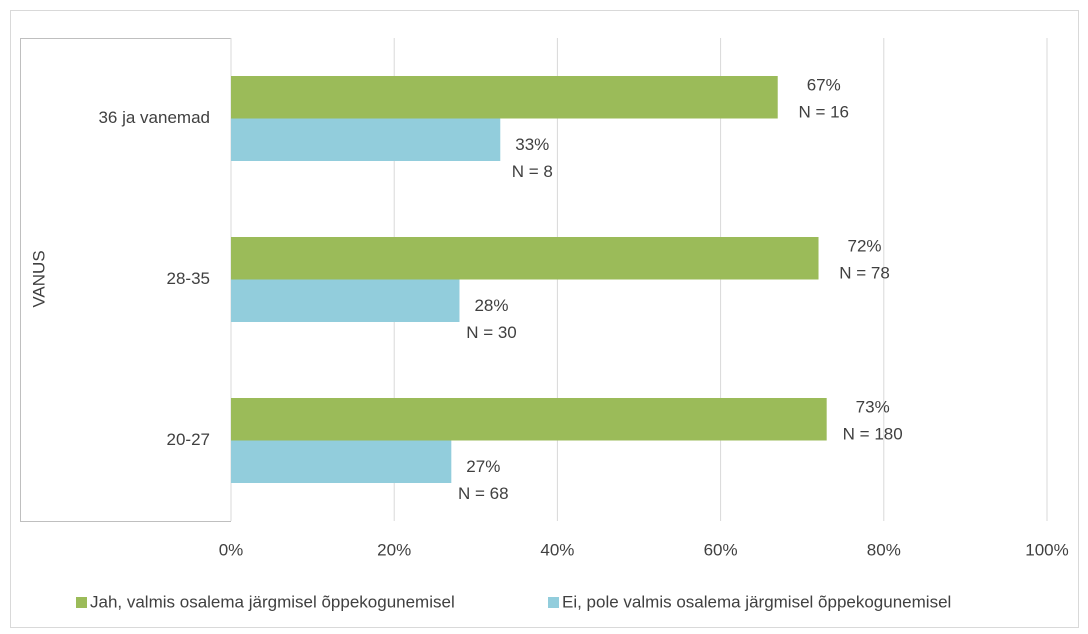 This screenshot has height=634, width=1088. What do you see at coordinates (491, 332) in the screenshot?
I see `data-label: N = 30` at bounding box center [491, 332].